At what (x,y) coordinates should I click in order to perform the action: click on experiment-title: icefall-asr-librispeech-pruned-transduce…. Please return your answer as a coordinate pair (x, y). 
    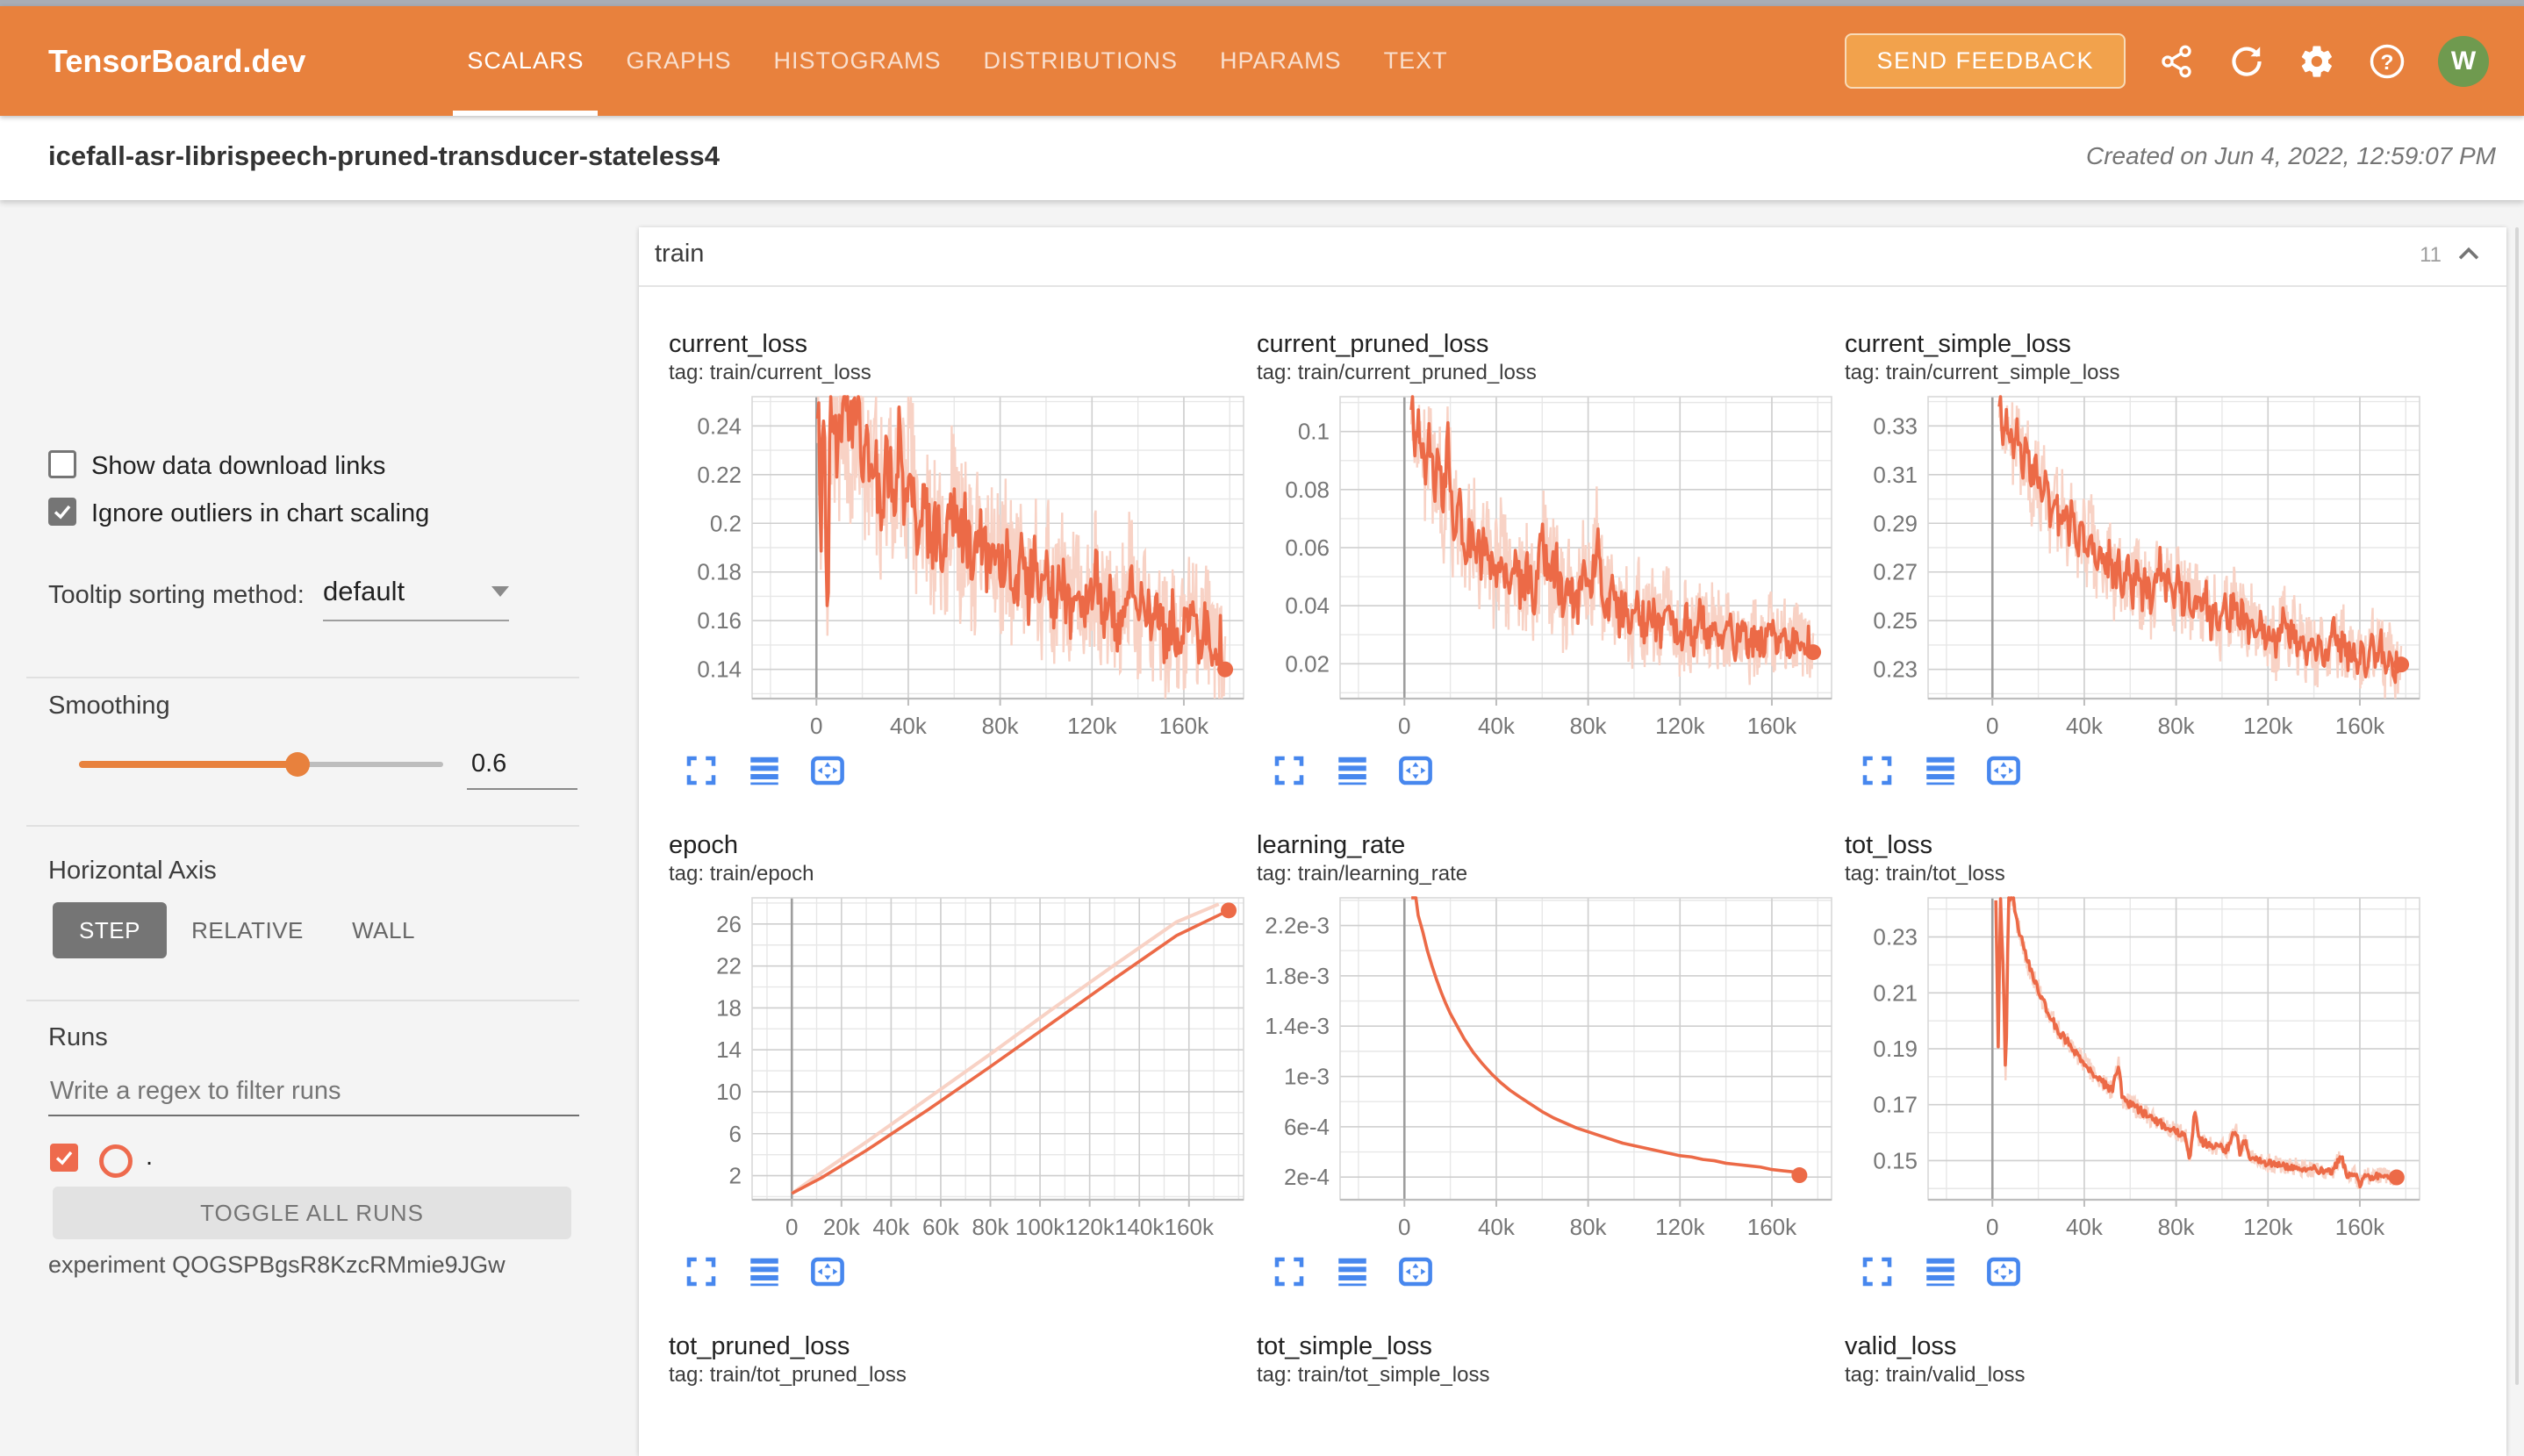
    Looking at the image, I should click on (384, 155).